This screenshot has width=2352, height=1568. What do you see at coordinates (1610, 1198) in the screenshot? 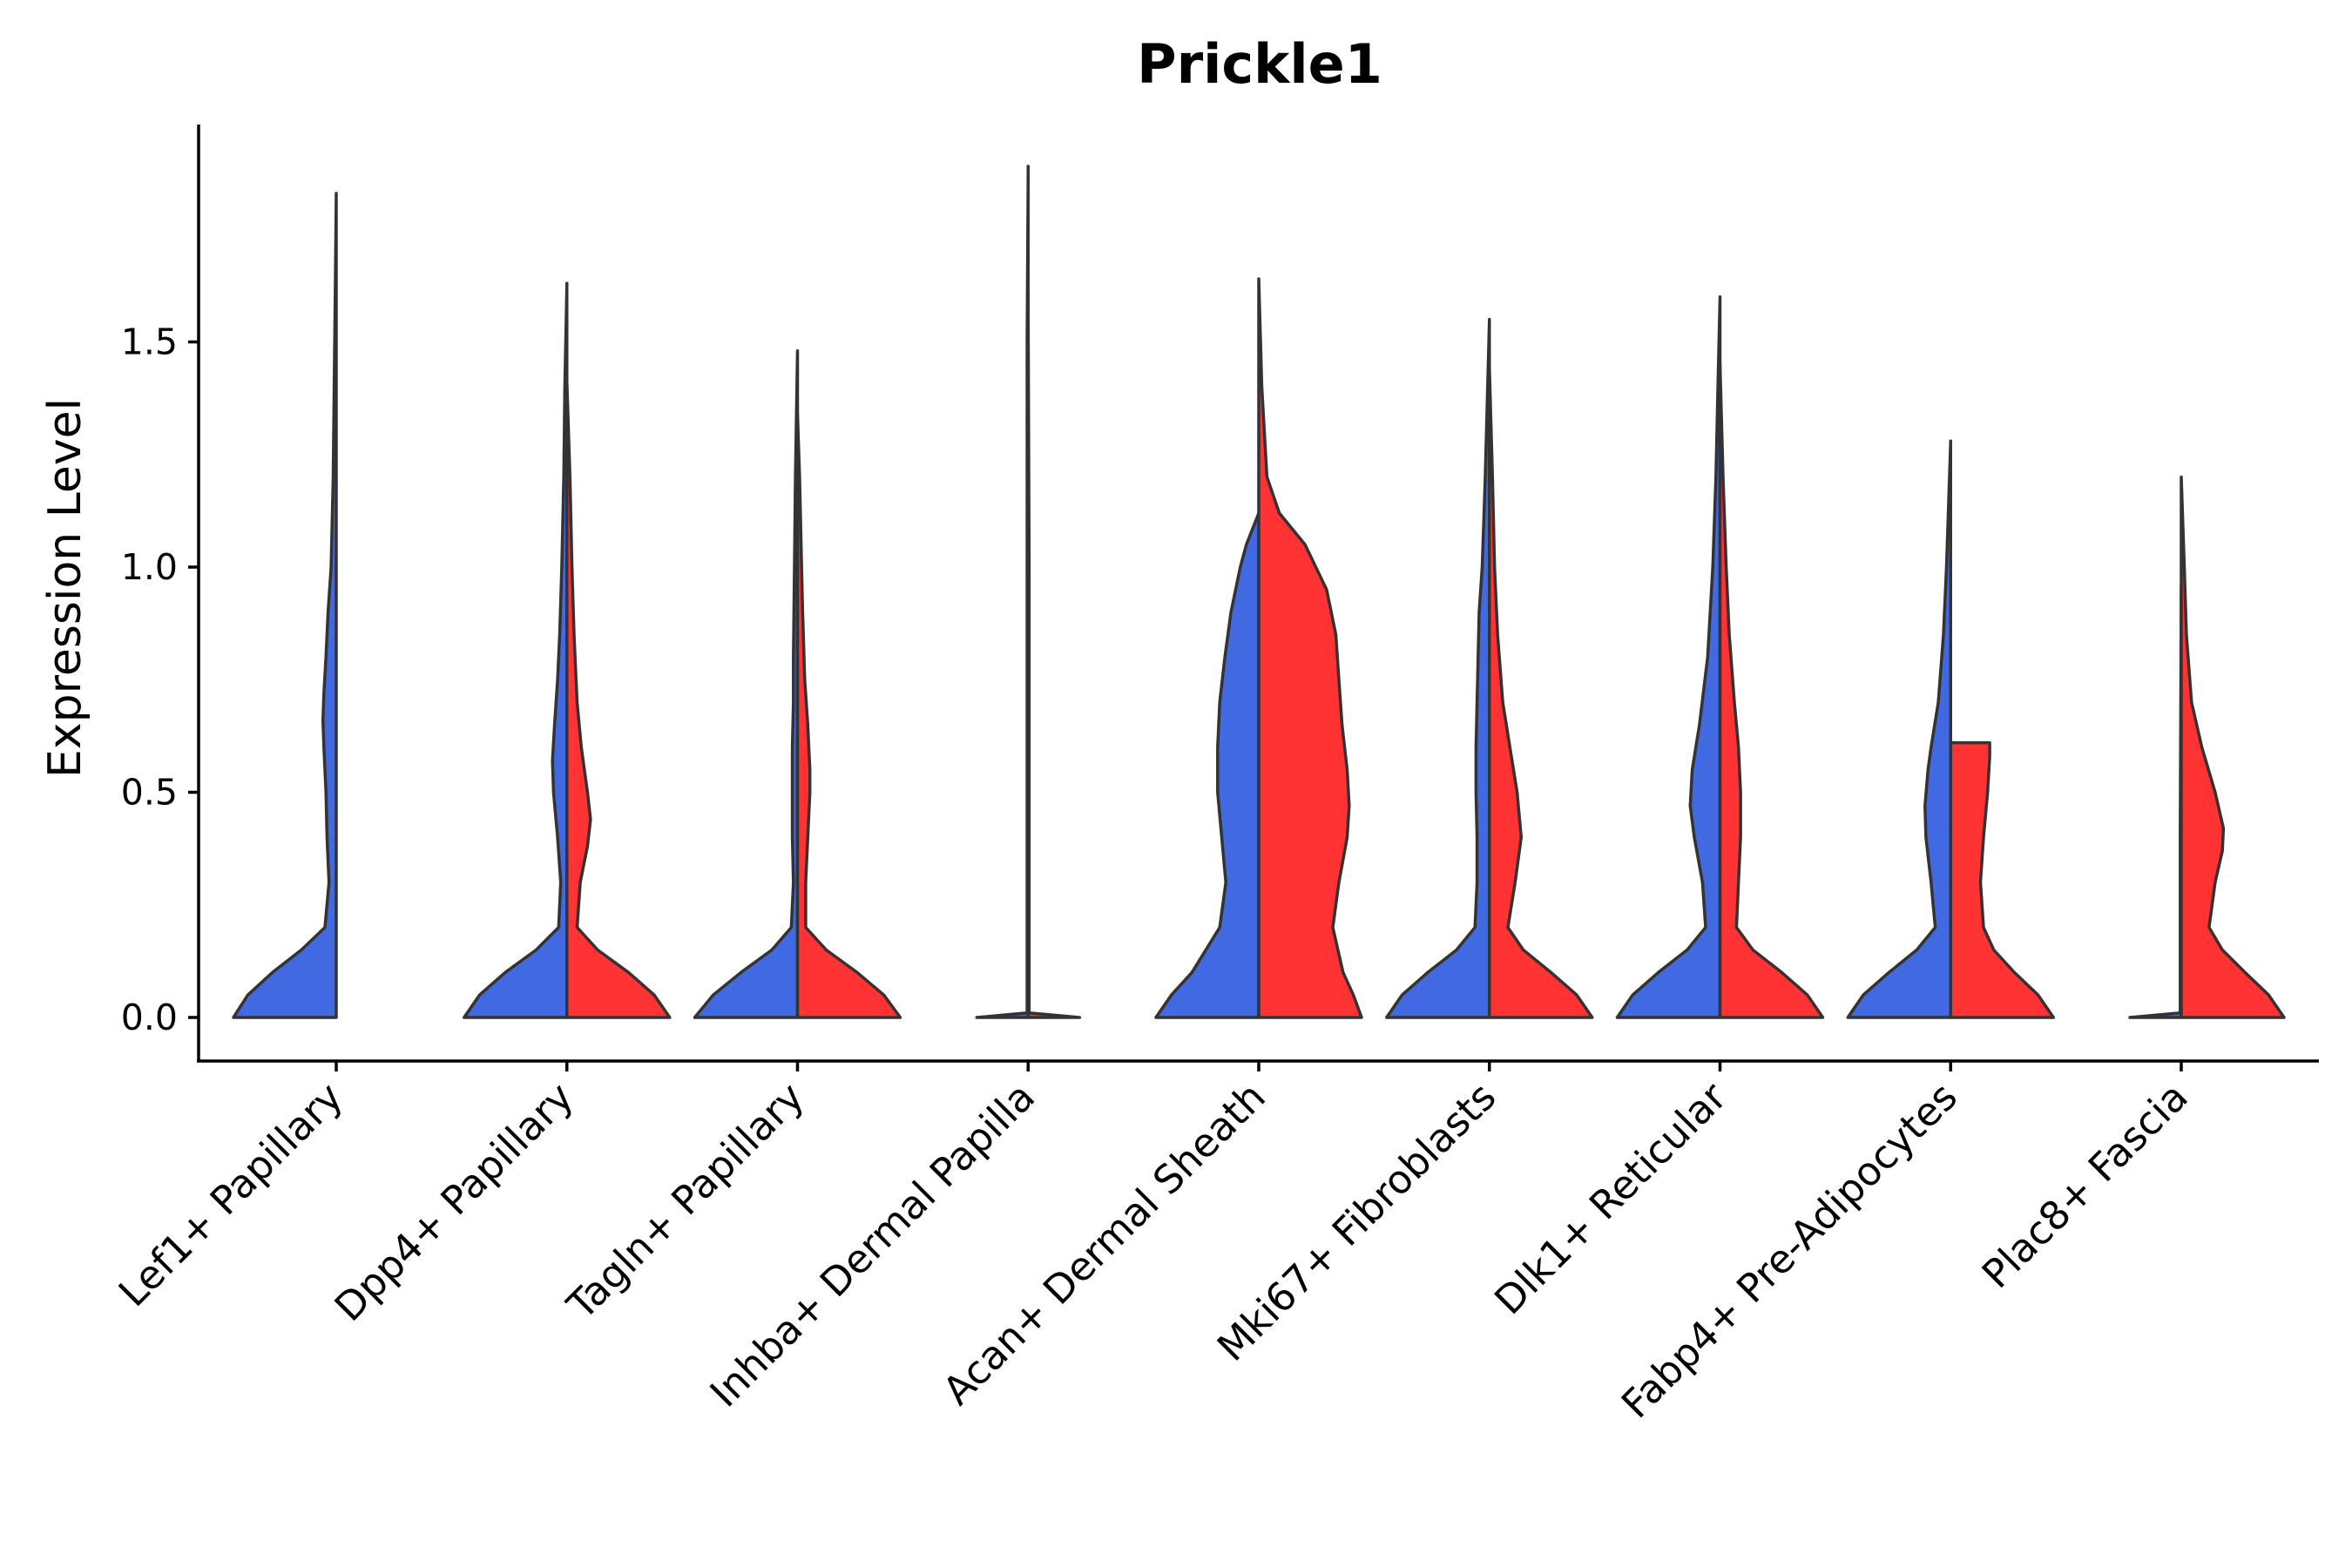
I see `x-category-label: Dlk1+ Reticular` at bounding box center [1610, 1198].